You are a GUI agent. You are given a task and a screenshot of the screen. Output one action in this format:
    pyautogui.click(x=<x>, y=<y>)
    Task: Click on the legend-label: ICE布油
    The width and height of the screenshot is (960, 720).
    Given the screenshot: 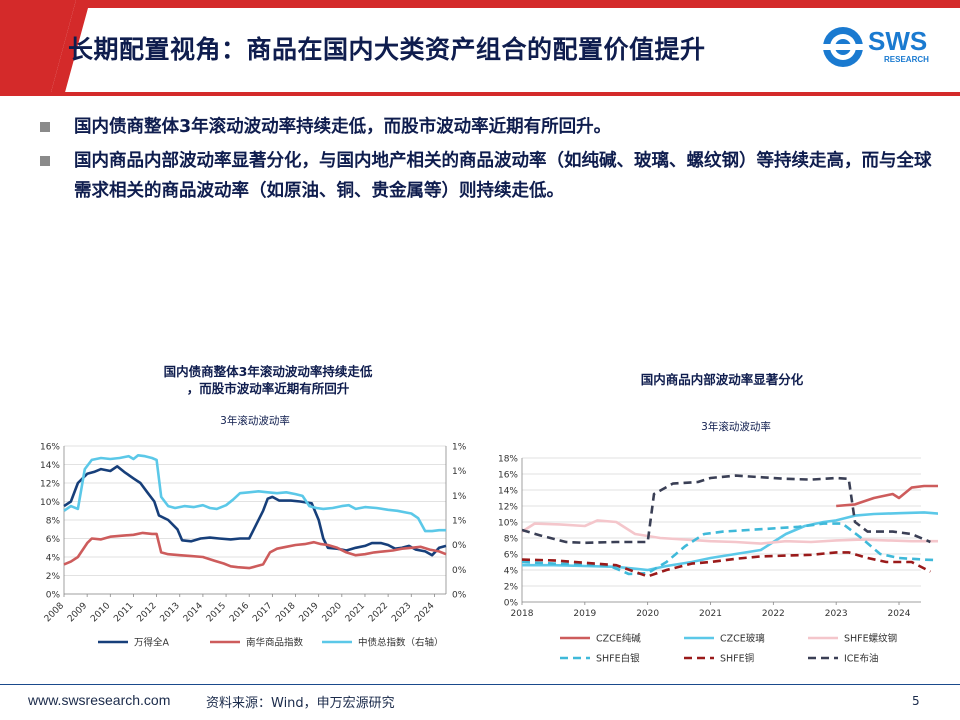 What is the action you would take?
    pyautogui.click(x=861, y=659)
    